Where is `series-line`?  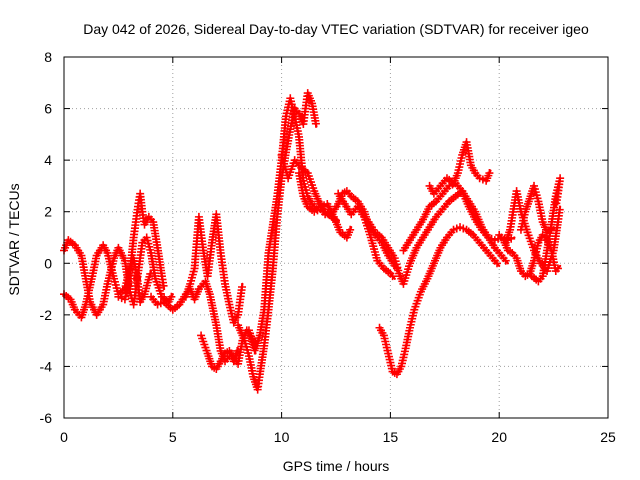
series-line is located at coordinates (293, 223).